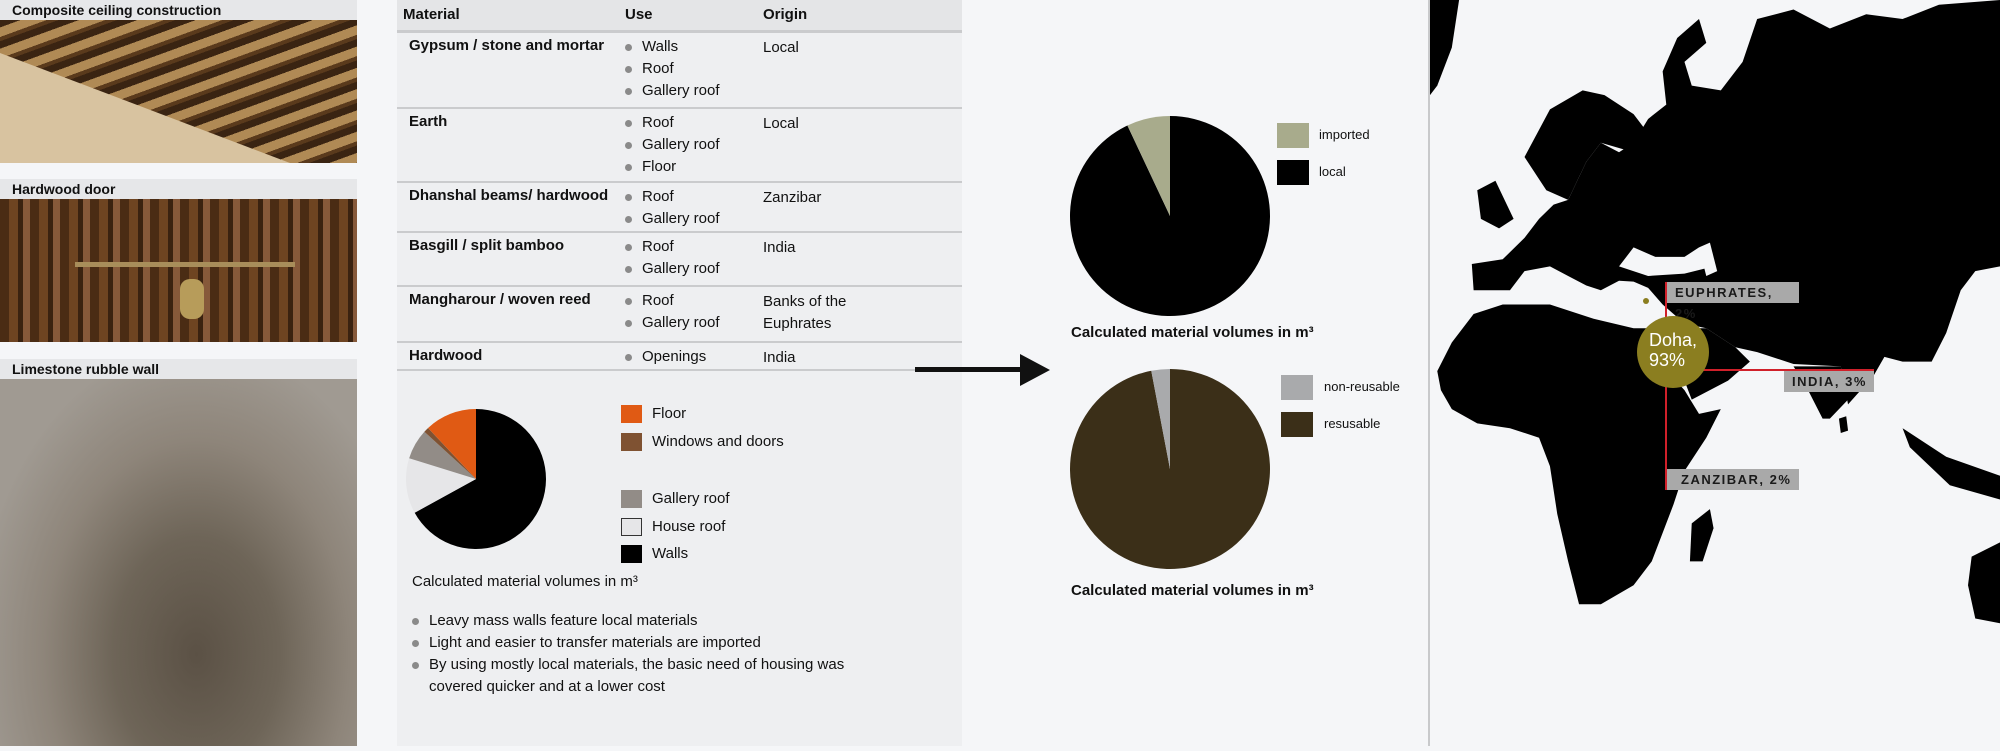  Describe the element at coordinates (792, 197) in the screenshot. I see `origin-value: Zanzibar` at that location.